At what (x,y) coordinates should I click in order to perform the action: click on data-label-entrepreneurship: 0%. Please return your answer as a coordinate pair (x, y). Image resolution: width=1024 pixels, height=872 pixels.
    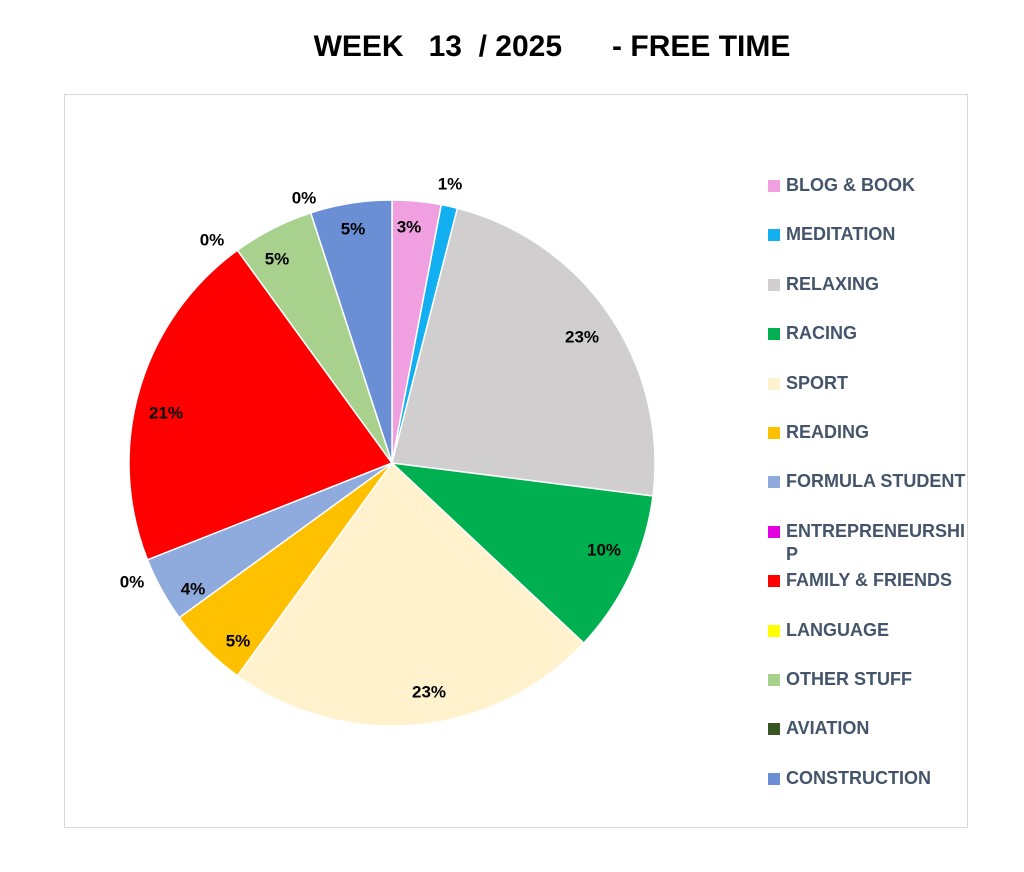
    Looking at the image, I should click on (132, 581).